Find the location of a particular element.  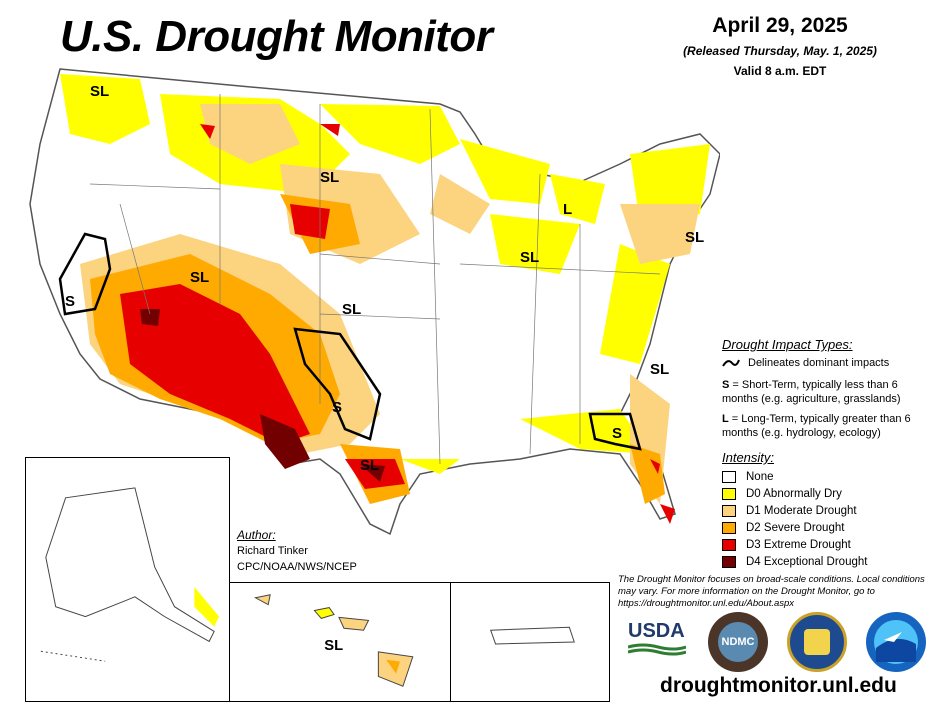

legend-row-d2: D2 Severe Drought is located at coordinates (783, 527).